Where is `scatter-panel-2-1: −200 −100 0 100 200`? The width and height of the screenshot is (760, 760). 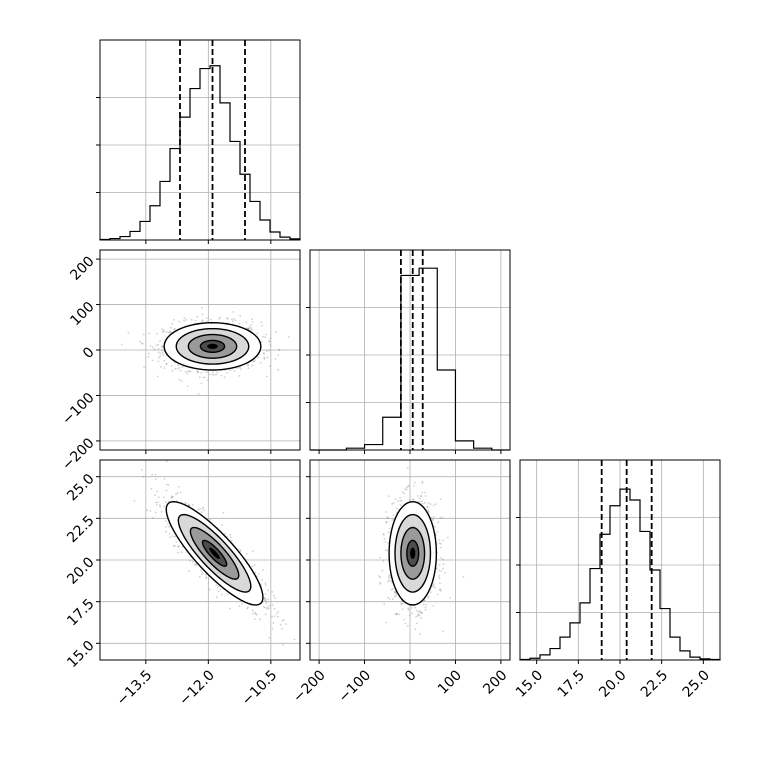
scatter-panel-2-1: −200 −100 0 100 200 is located at coordinates (400, 582).